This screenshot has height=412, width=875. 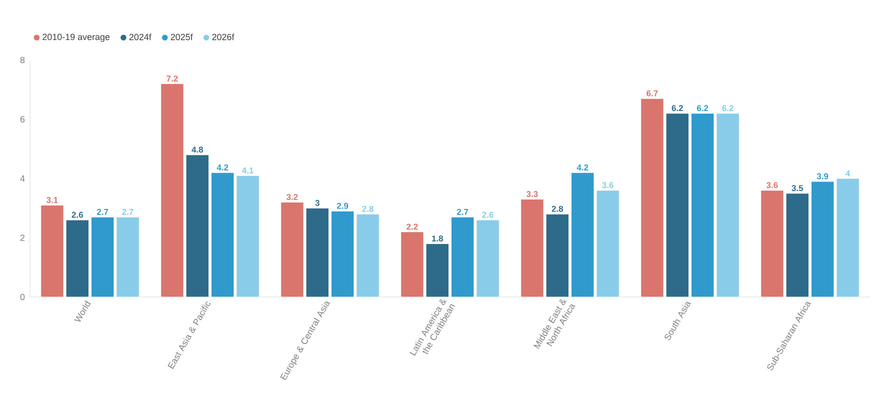 What do you see at coordinates (198, 149) in the screenshot?
I see `data-label: 4.8` at bounding box center [198, 149].